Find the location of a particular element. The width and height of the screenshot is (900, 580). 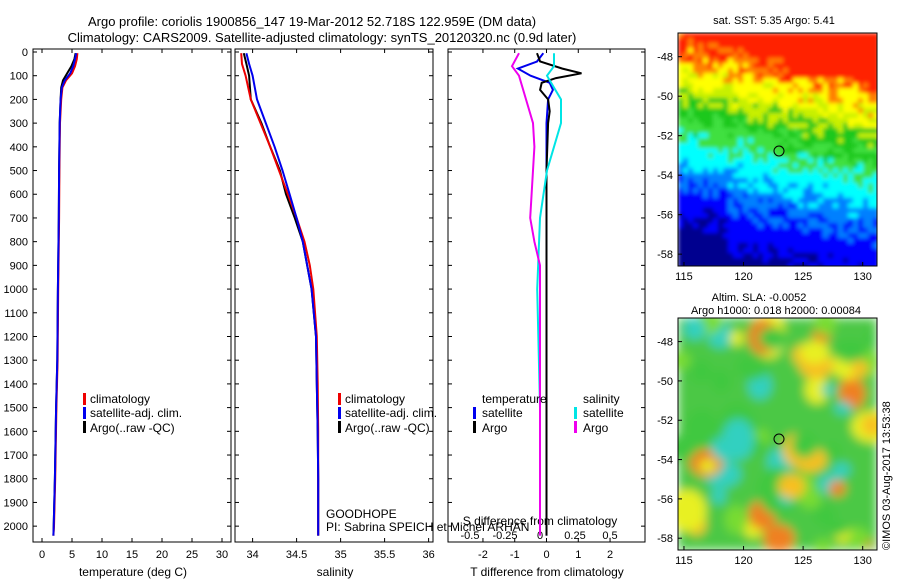

x-tick-label: 30 is located at coordinates (222, 555).